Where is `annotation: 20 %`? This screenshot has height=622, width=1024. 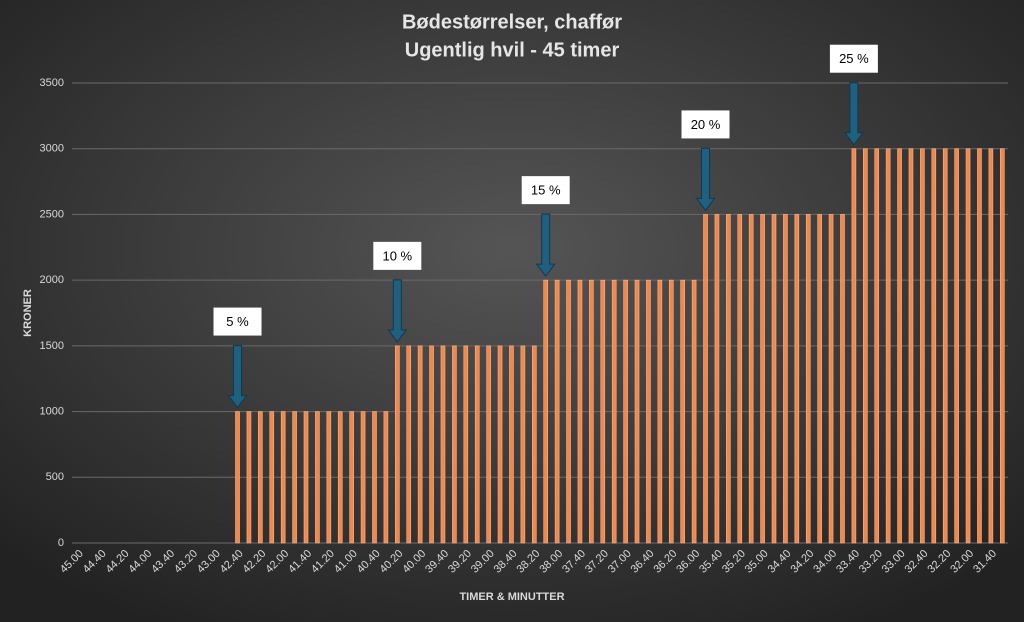
annotation: 20 % is located at coordinates (706, 124).